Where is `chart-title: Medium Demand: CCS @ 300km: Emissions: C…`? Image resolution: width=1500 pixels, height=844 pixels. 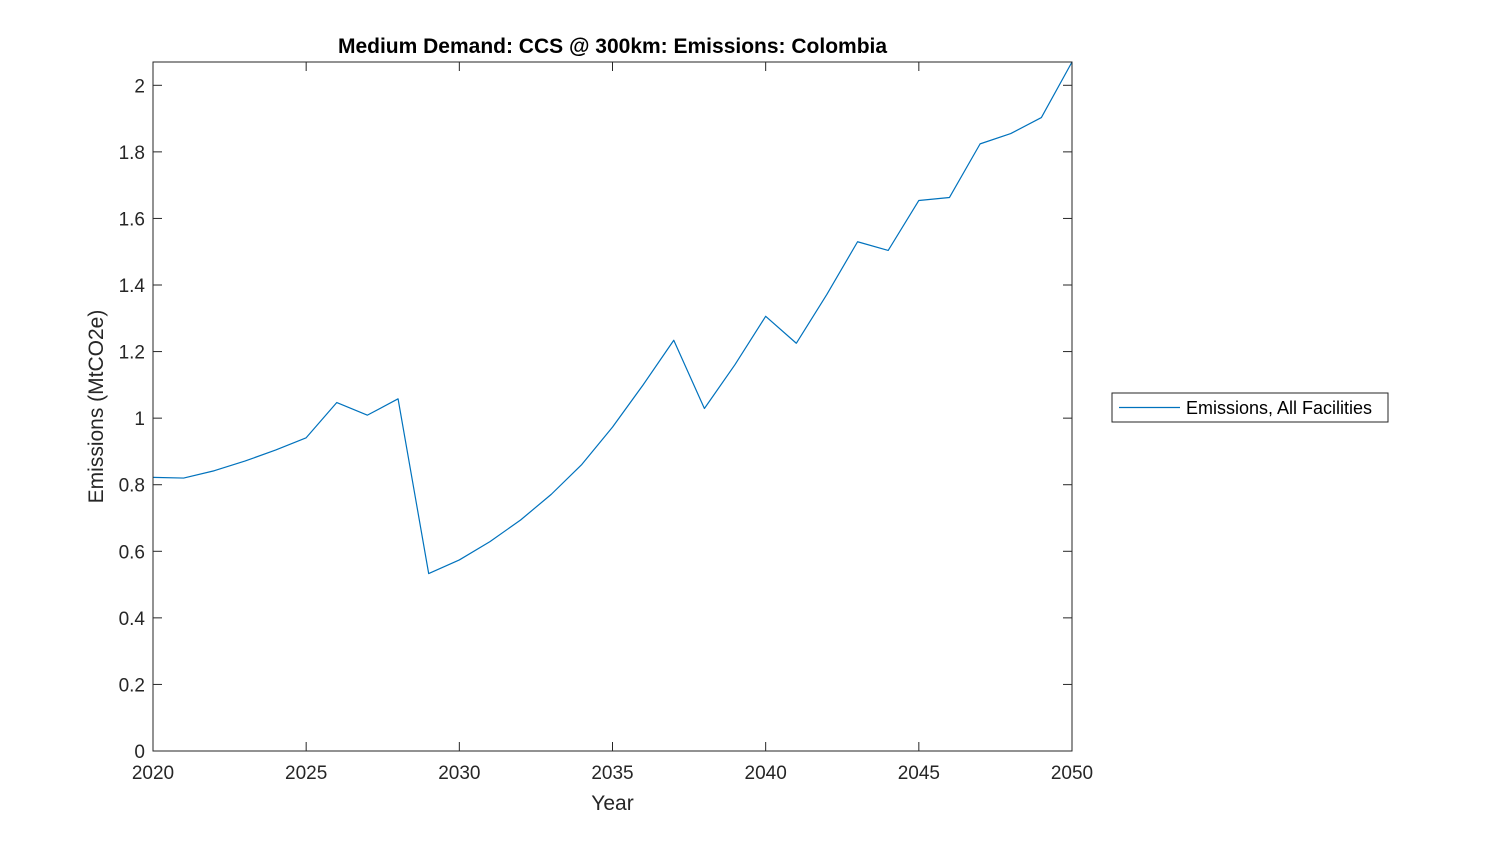
chart-title: Medium Demand: CCS @ 300km: Emissions: C… is located at coordinates (612, 46).